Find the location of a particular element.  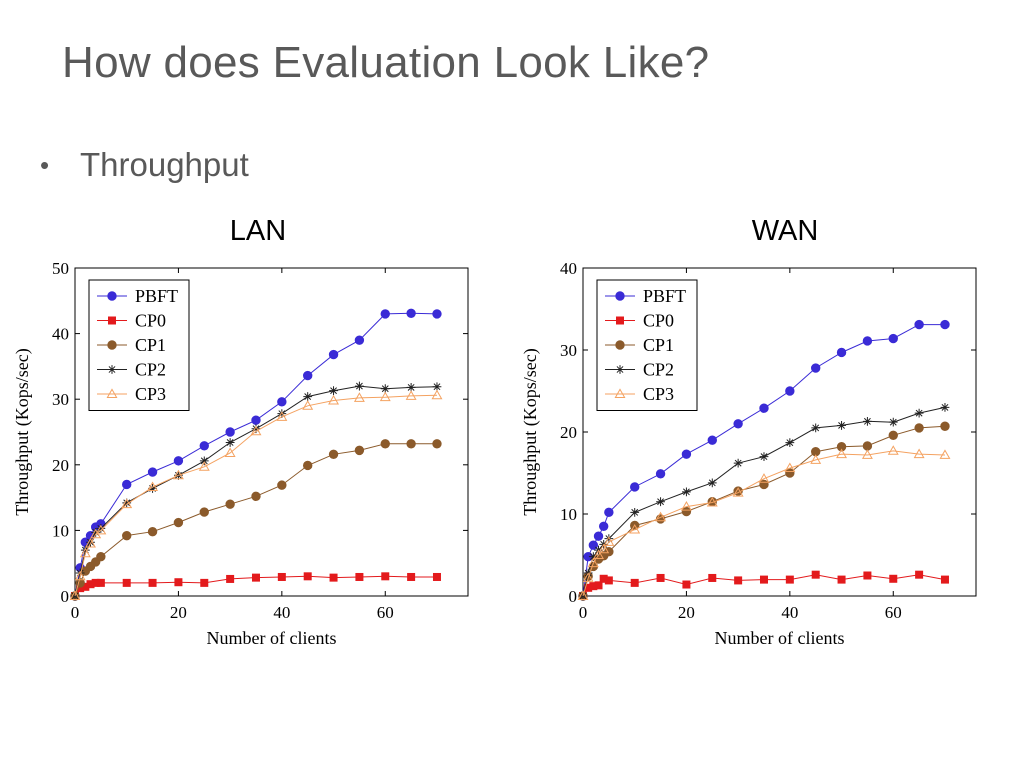

x-axis-label: Number of clients is located at coordinates (272, 638).